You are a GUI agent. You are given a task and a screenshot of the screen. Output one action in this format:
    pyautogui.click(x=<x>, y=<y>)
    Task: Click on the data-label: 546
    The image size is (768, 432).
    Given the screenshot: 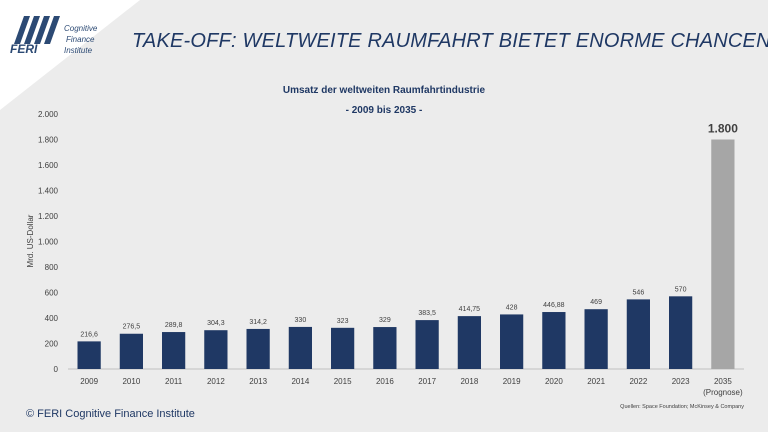 What is the action you would take?
    pyautogui.click(x=639, y=292)
    